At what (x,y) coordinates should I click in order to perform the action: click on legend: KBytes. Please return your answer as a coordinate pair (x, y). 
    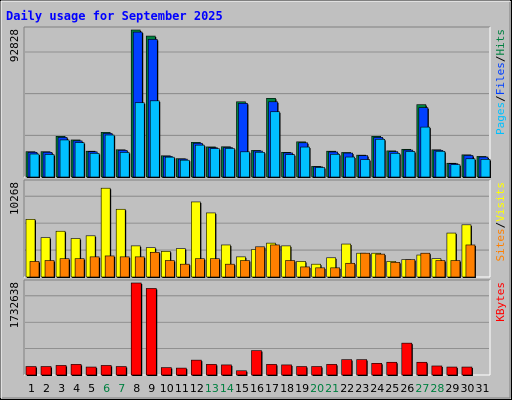
    Looking at the image, I should click on (500, 302).